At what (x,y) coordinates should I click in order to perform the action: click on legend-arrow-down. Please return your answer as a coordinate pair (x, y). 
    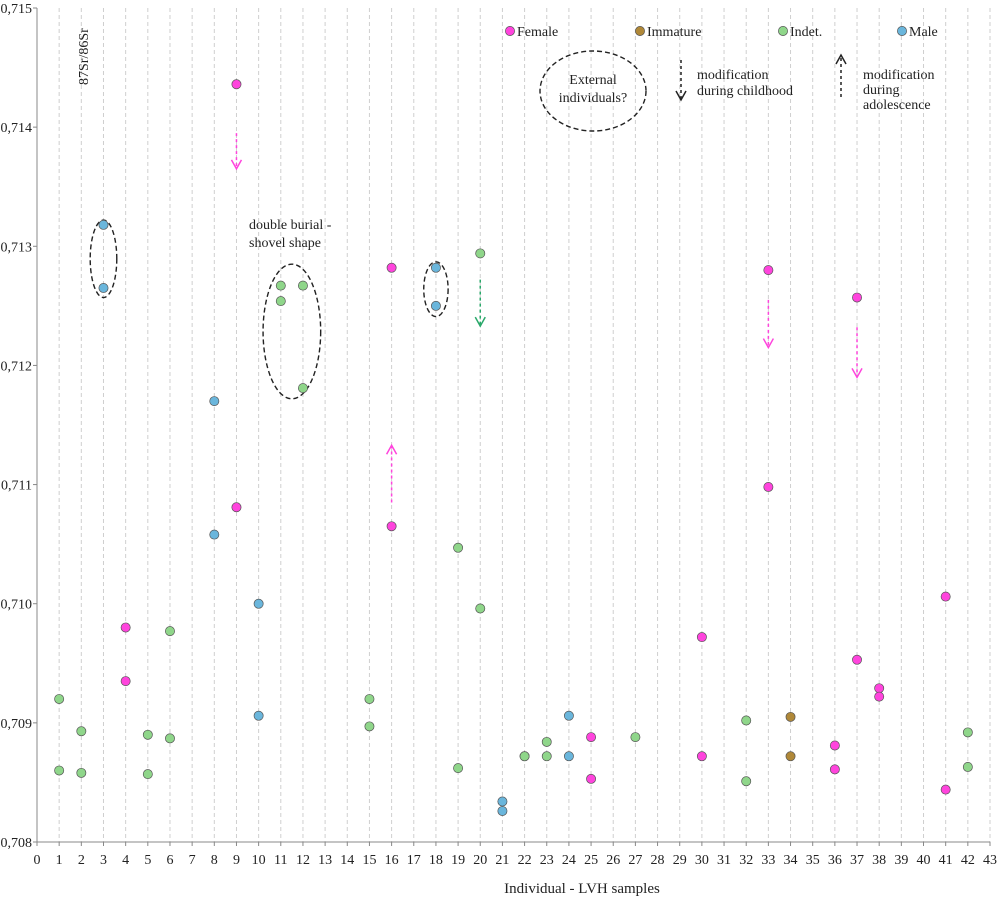
    Looking at the image, I should click on (681, 81).